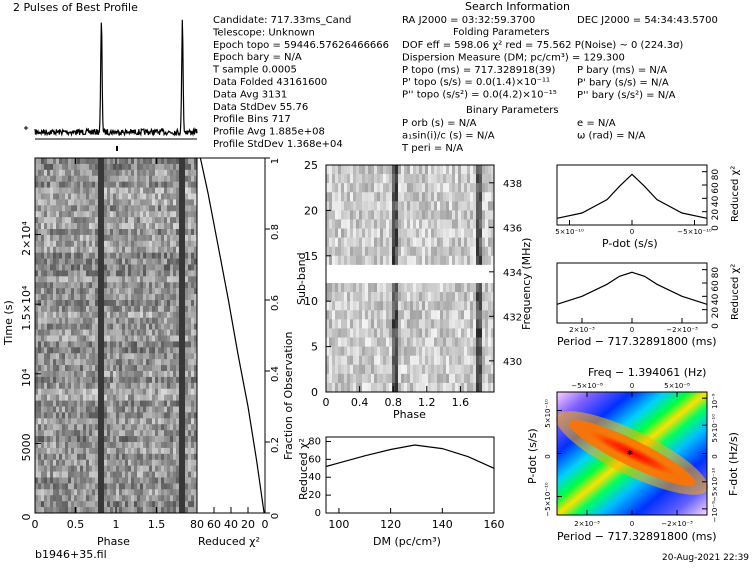 This screenshot has height=568, width=756. What do you see at coordinates (512, 184) in the screenshot?
I see `subband-y2tick-label: 438` at bounding box center [512, 184].